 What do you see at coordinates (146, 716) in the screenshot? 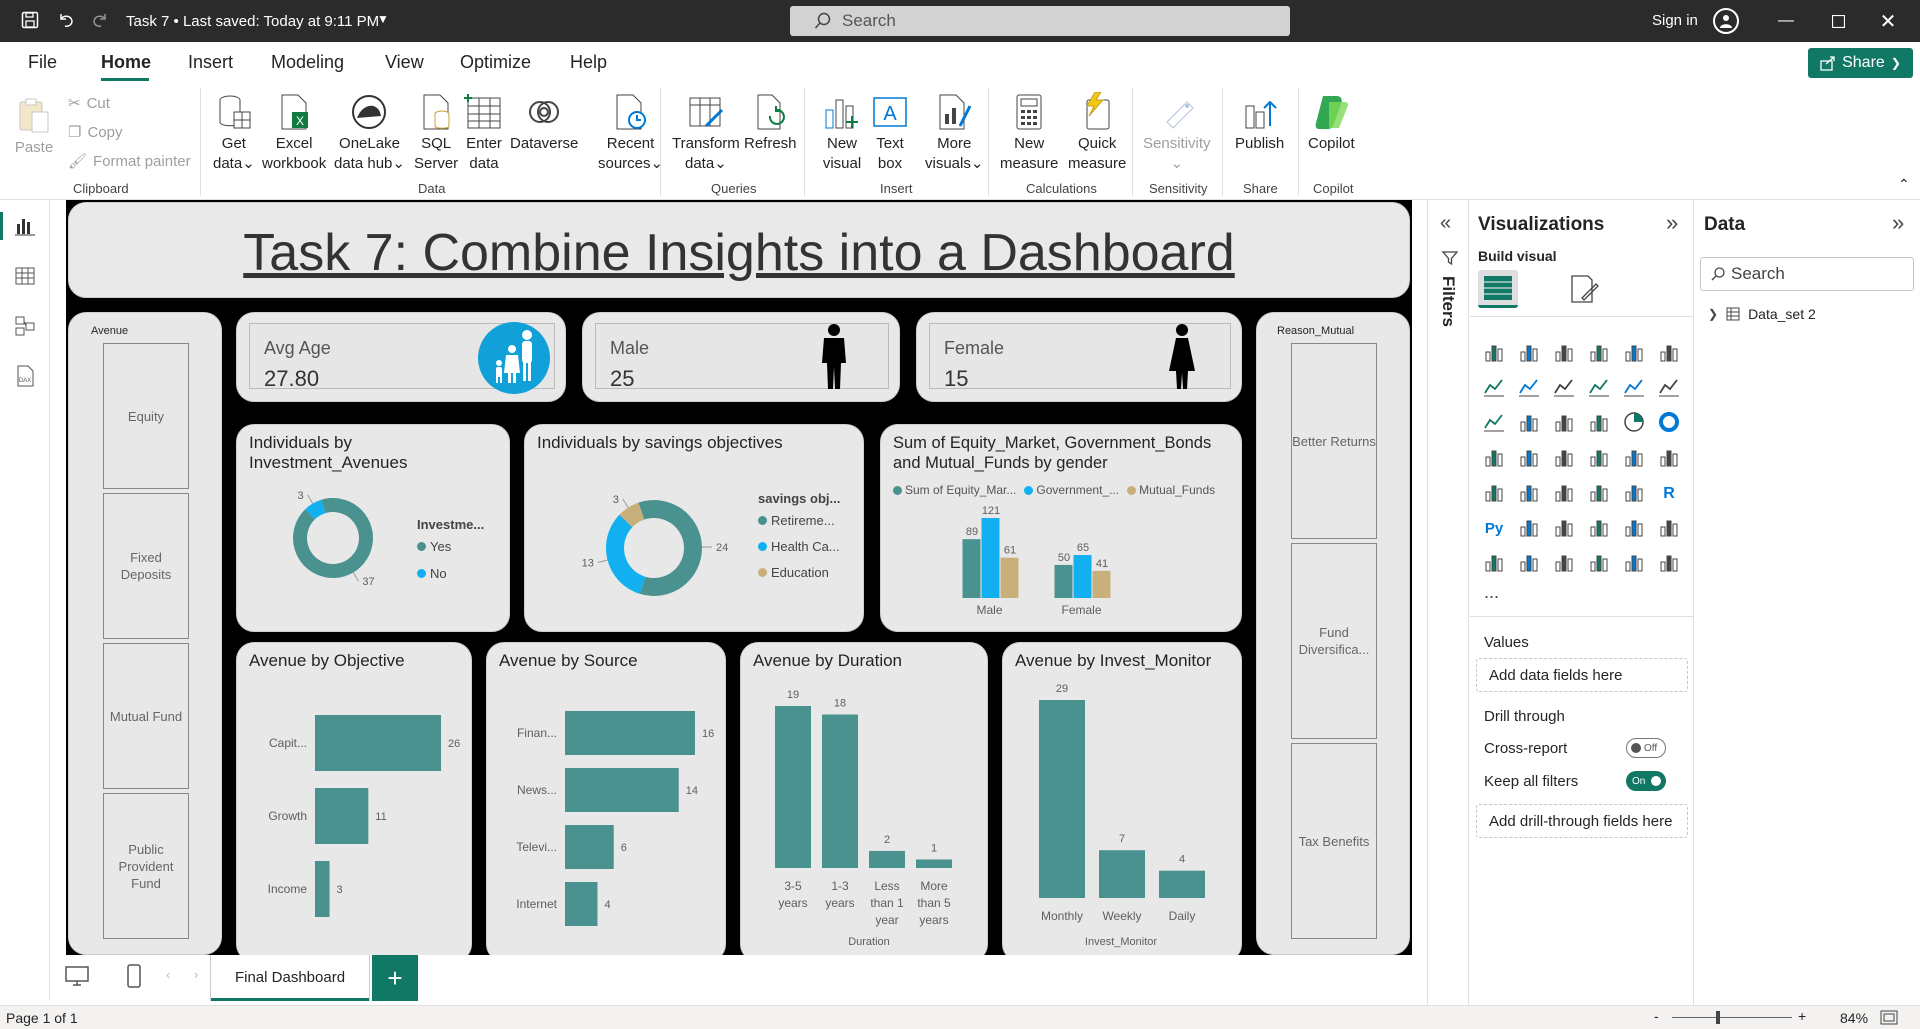
I see `slicer-item-mutual-fund: Mutual Fund` at bounding box center [146, 716].